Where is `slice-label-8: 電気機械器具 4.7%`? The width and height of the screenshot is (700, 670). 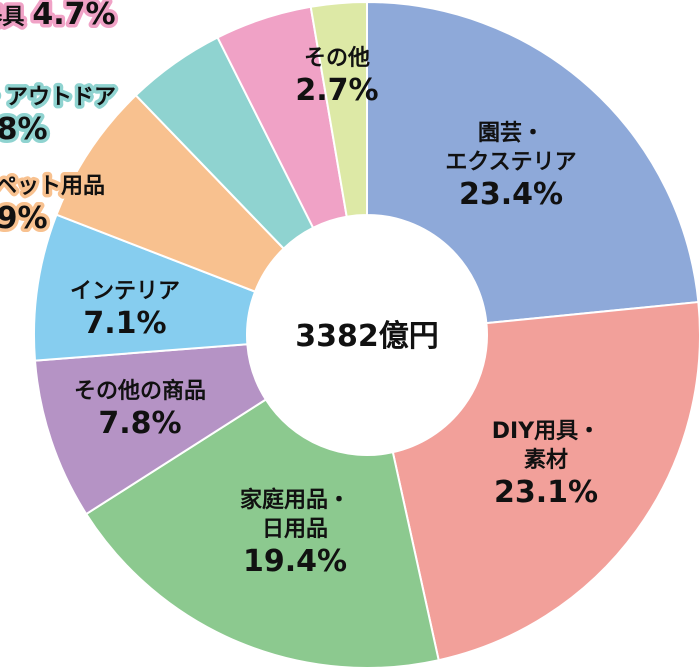 slice-label-8: 電気機械器具 4.7% is located at coordinates (59, 18).